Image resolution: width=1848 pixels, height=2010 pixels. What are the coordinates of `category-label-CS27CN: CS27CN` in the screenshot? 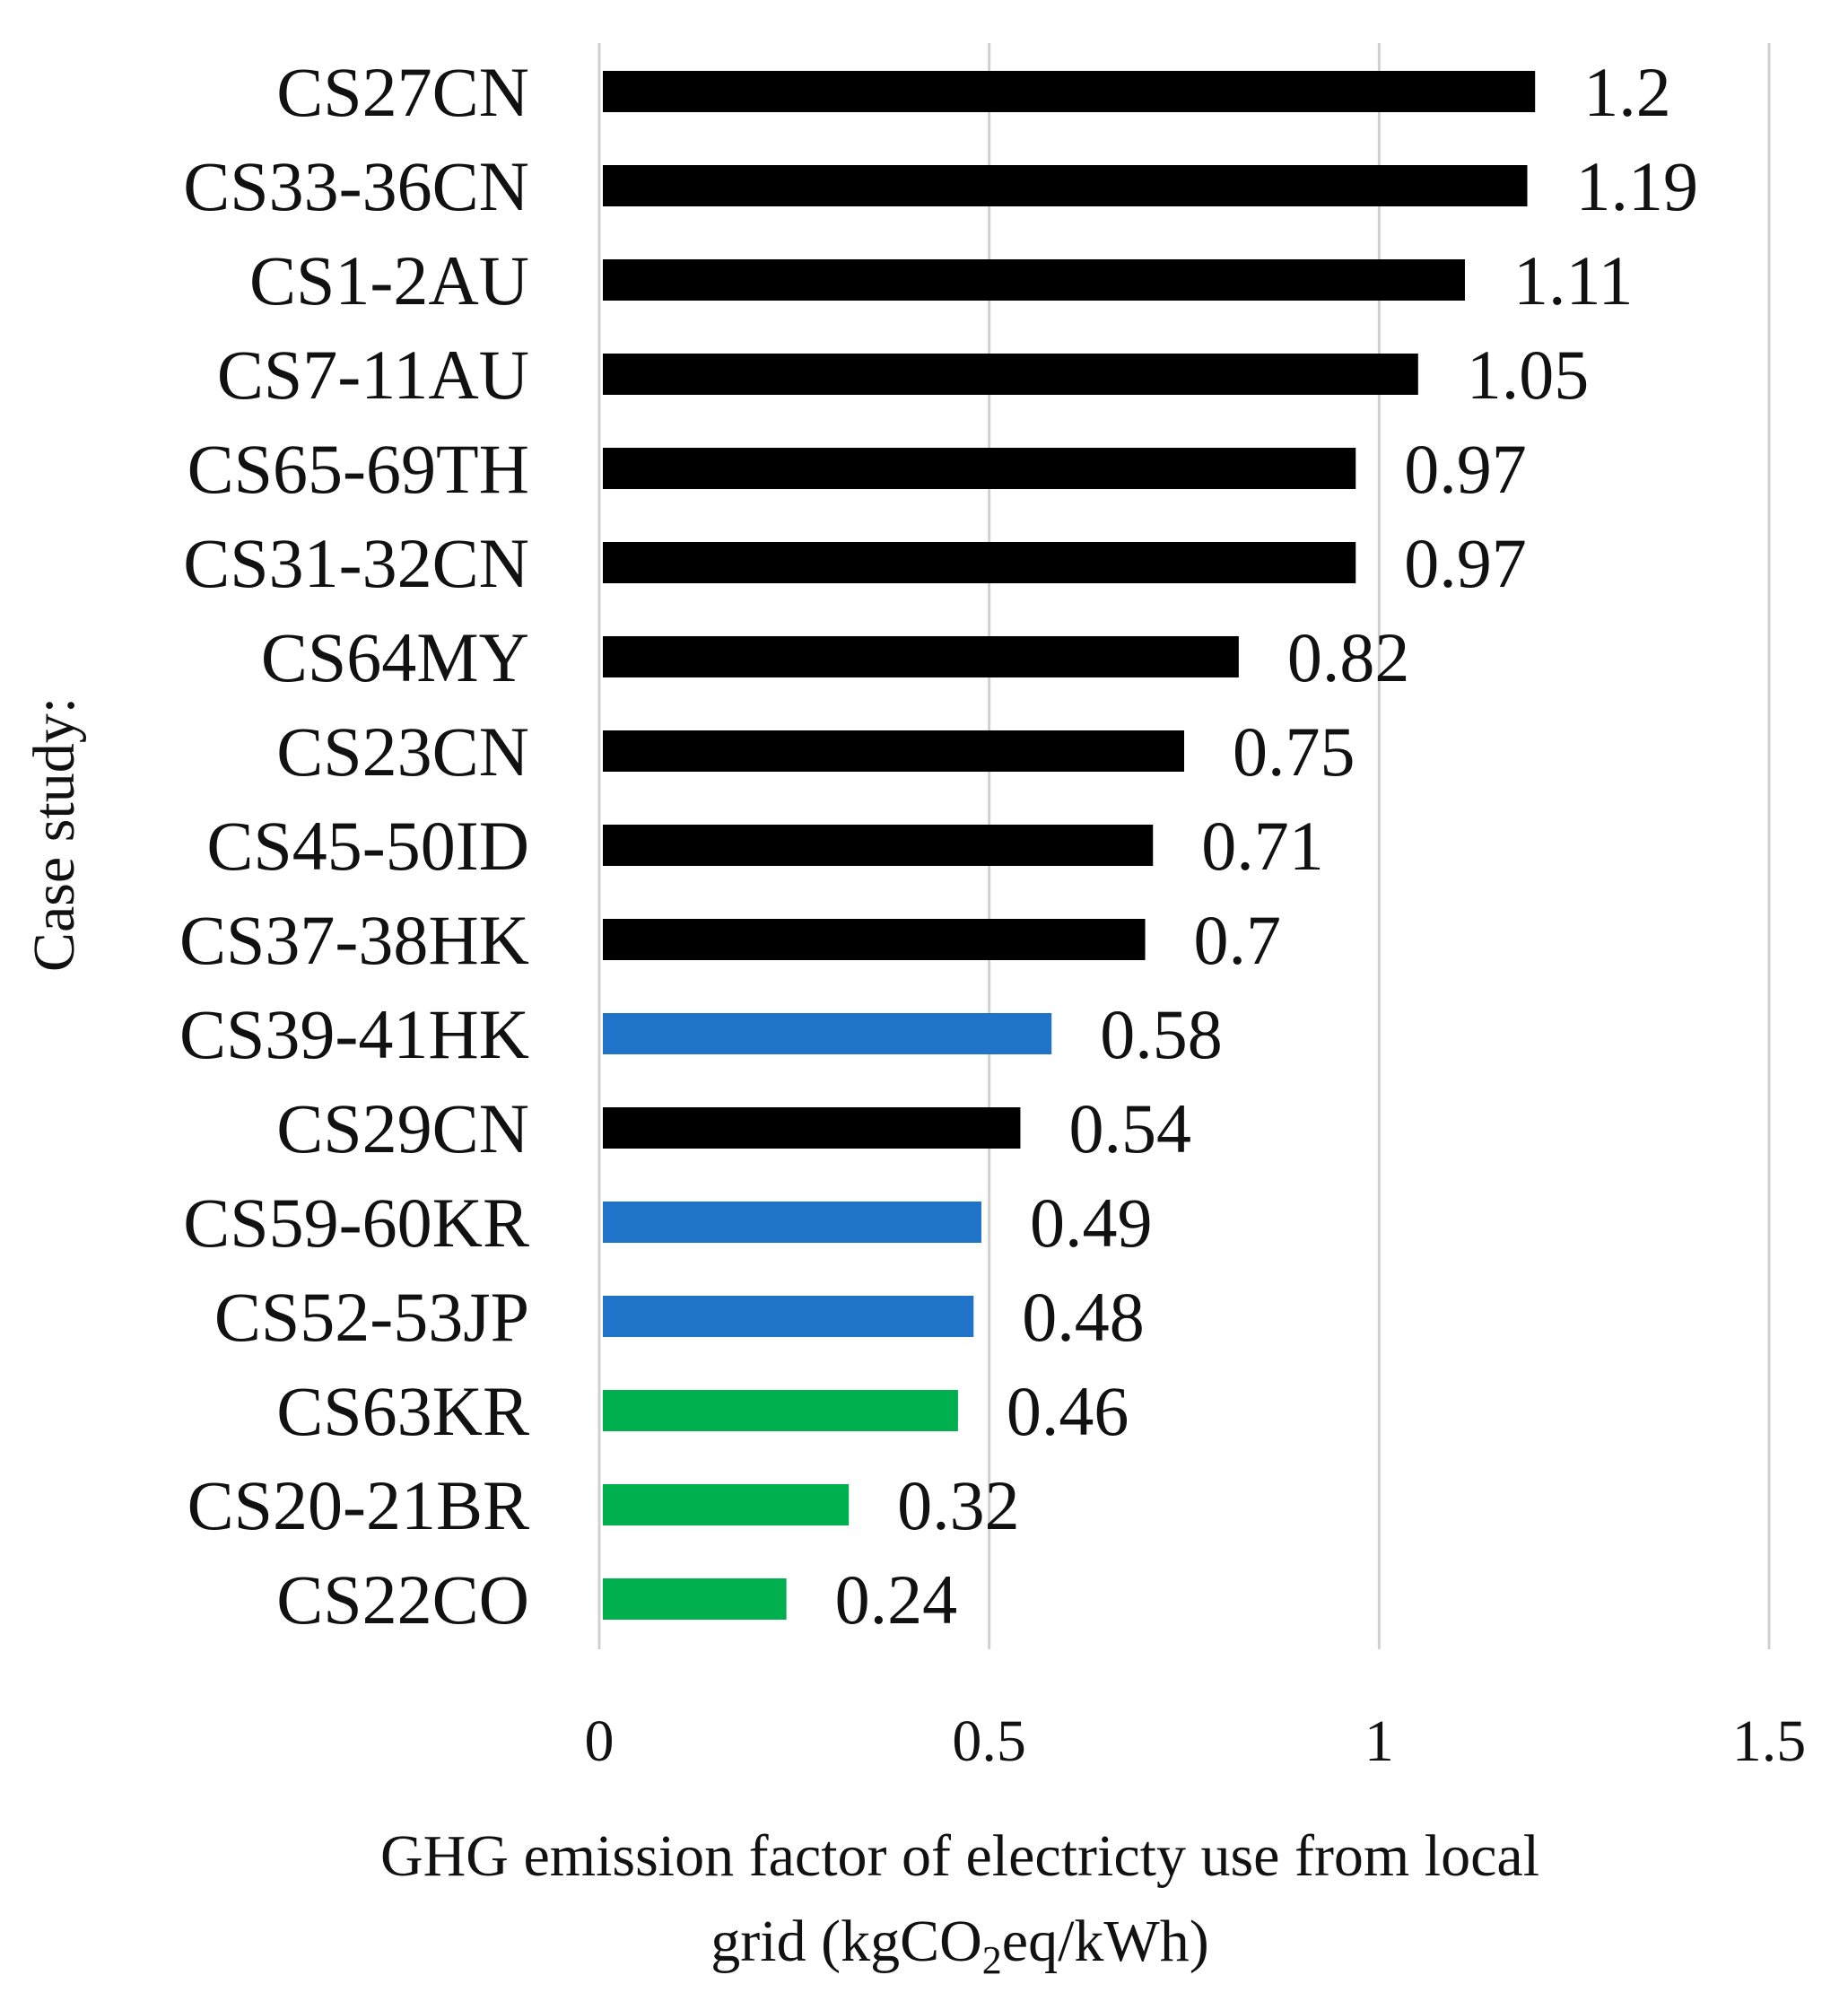 It's located at (402, 92).